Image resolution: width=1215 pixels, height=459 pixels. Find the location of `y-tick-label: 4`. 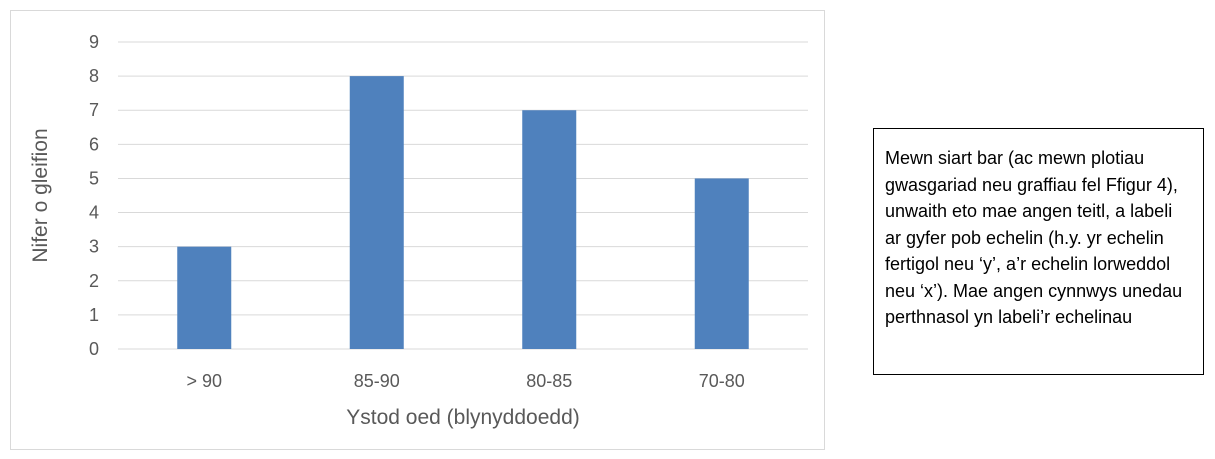

y-tick-label: 4 is located at coordinates (94, 213).